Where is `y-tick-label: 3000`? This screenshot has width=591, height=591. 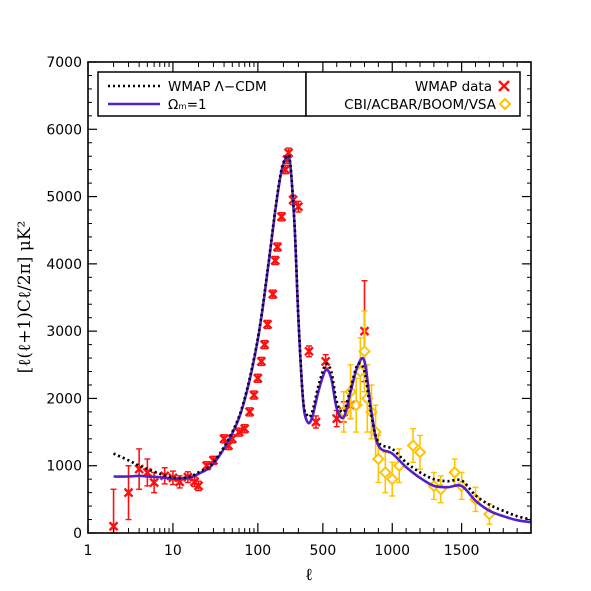 y-tick-label: 3000 is located at coordinates (64, 332).